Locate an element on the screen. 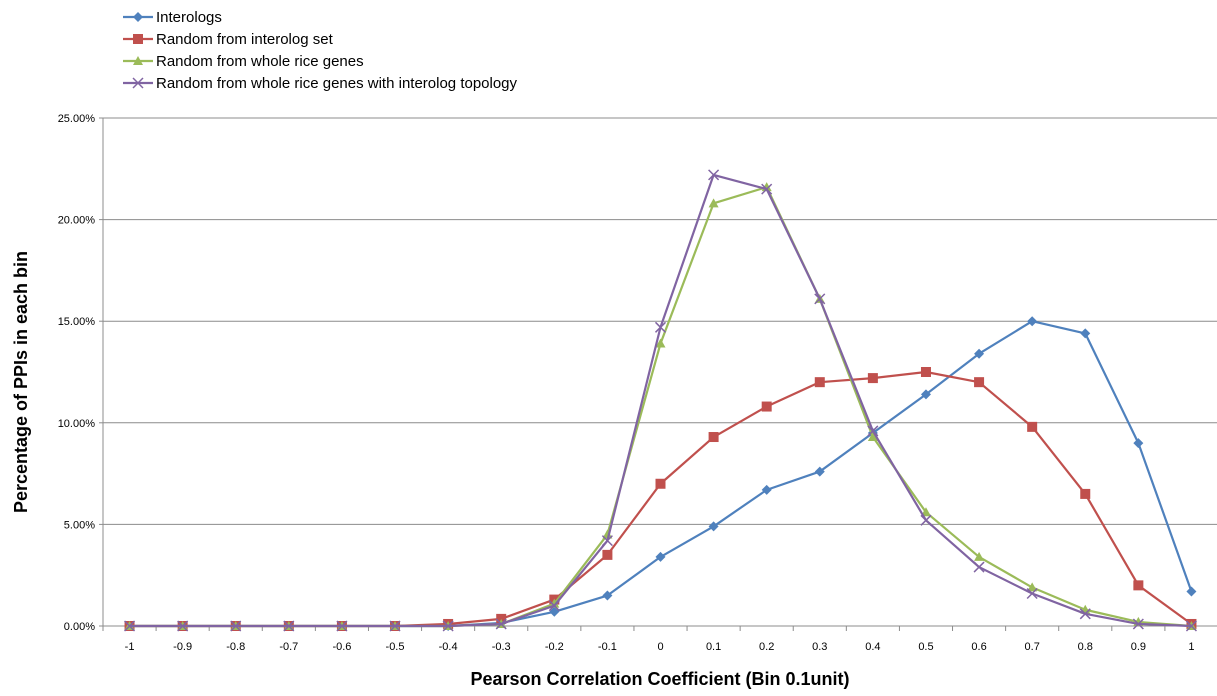  x-tick-label: -0.3 is located at coordinates (501, 647).